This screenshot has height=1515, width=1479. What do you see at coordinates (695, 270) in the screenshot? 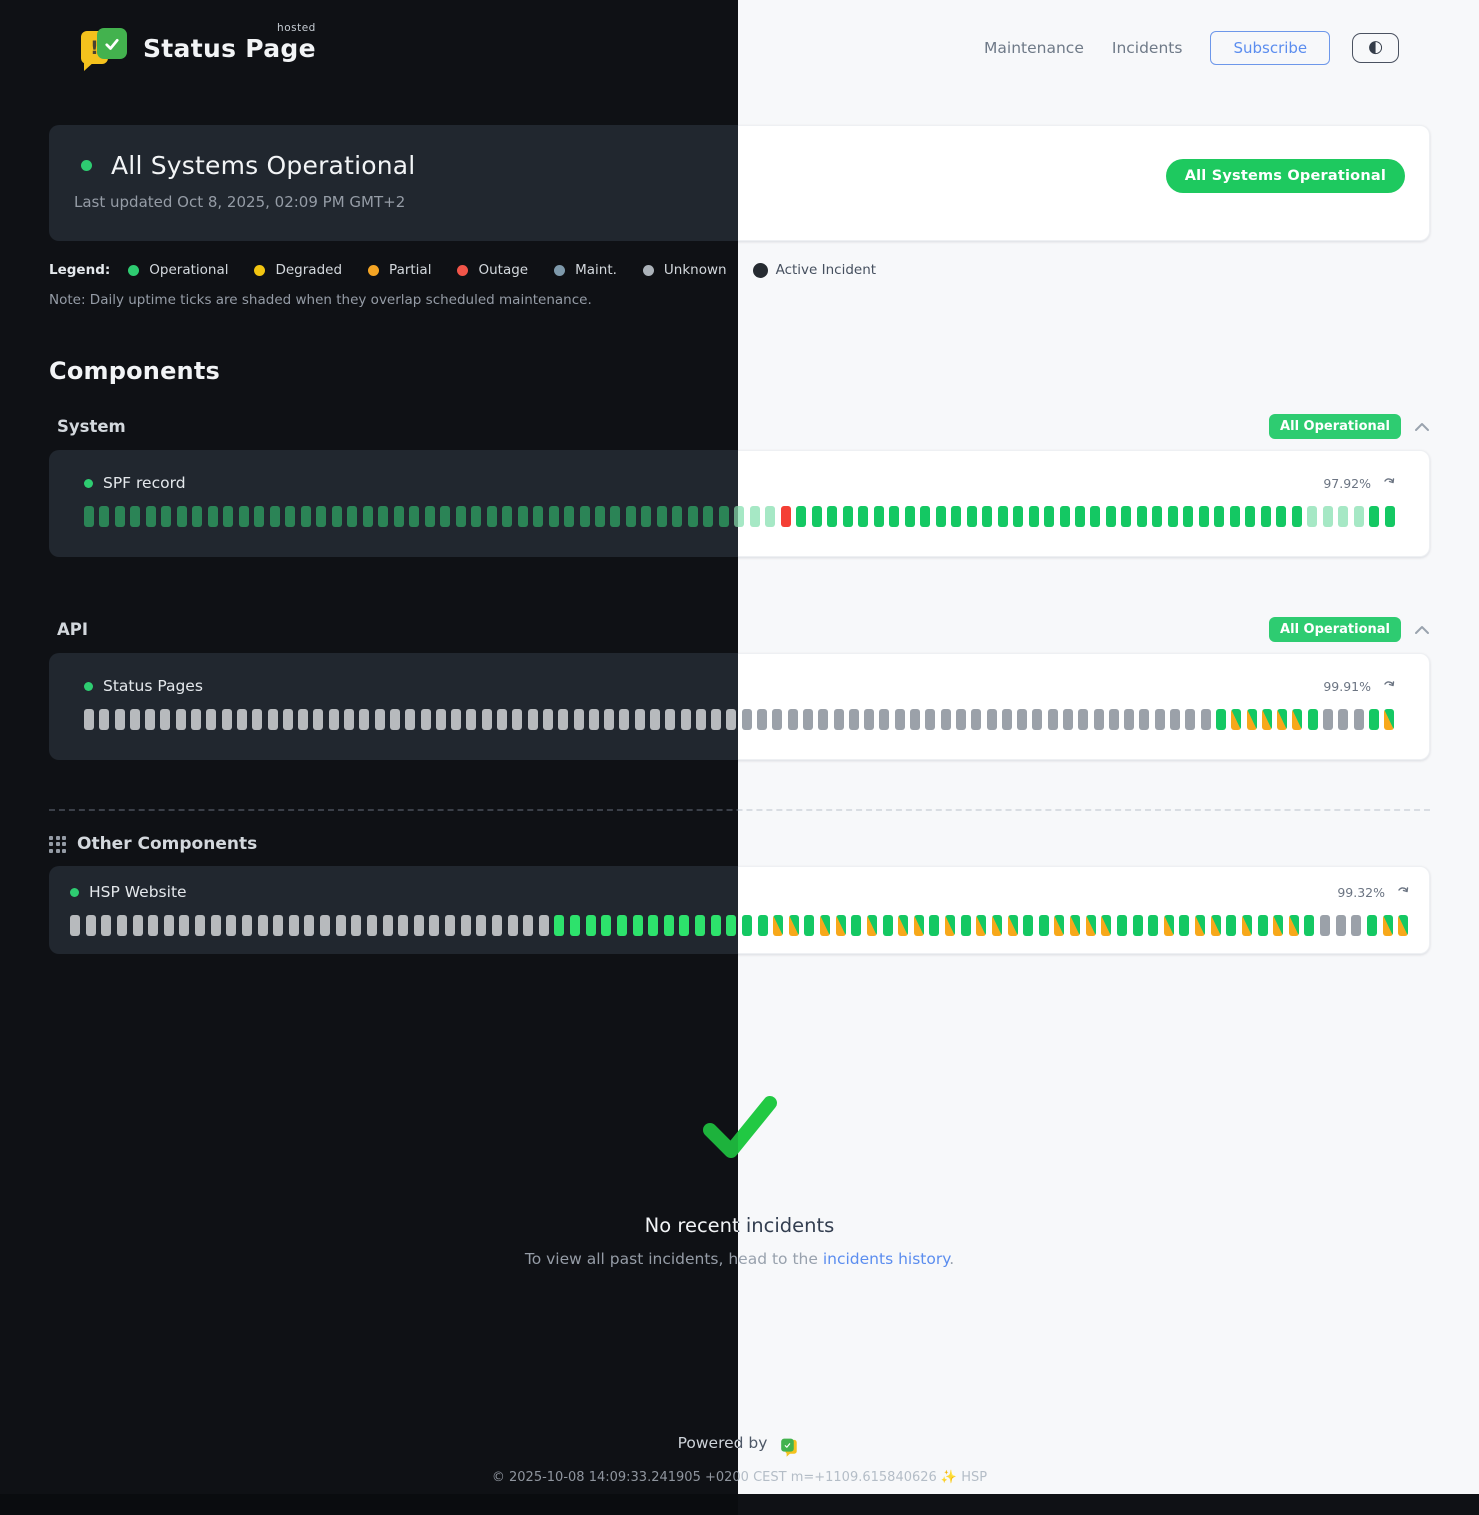
I see `legend-item-label: Unknown` at bounding box center [695, 270].